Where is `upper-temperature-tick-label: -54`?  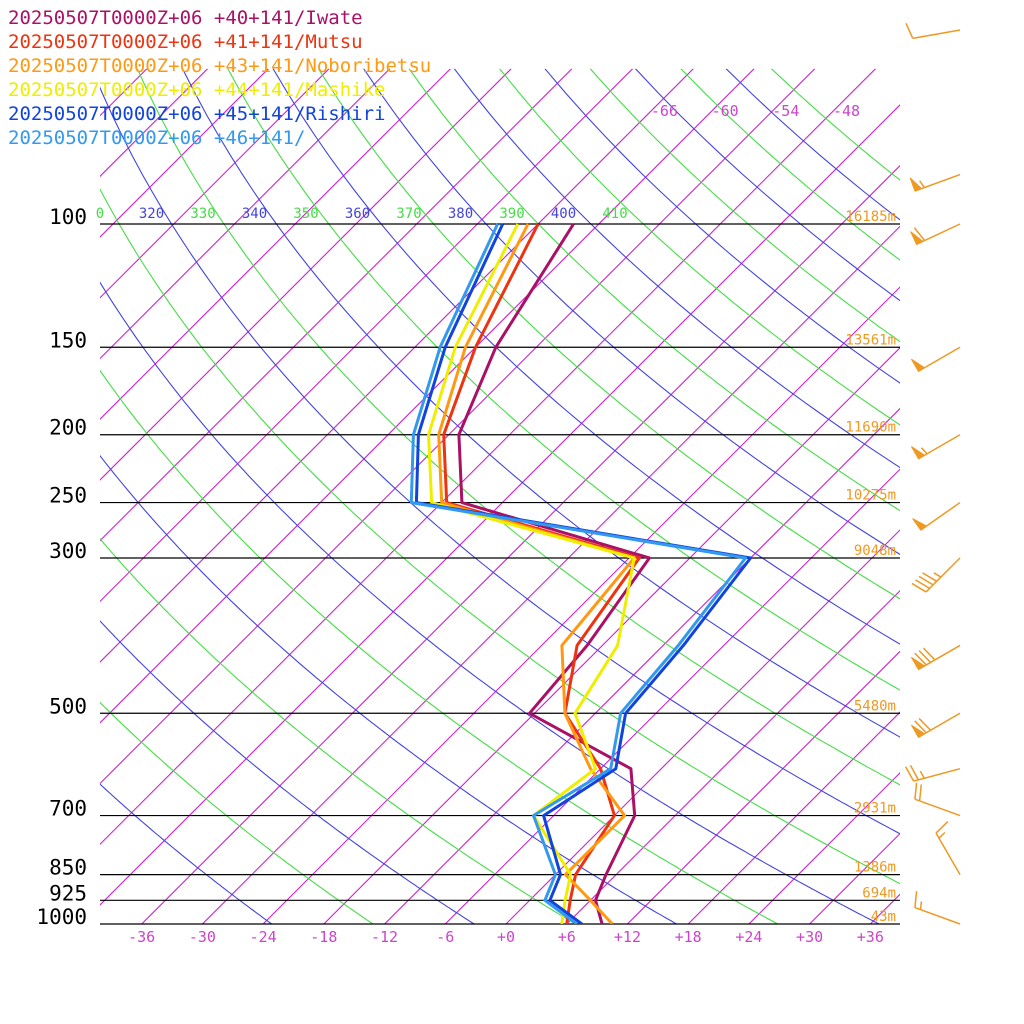
upper-temperature-tick-label: -54 is located at coordinates (785, 111).